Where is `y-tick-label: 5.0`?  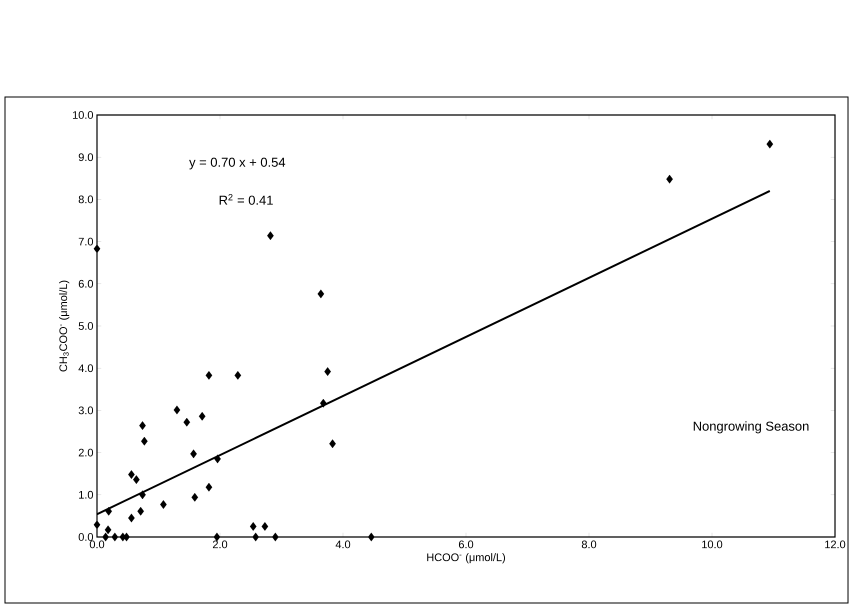
y-tick-label: 5.0 is located at coordinates (86, 326).